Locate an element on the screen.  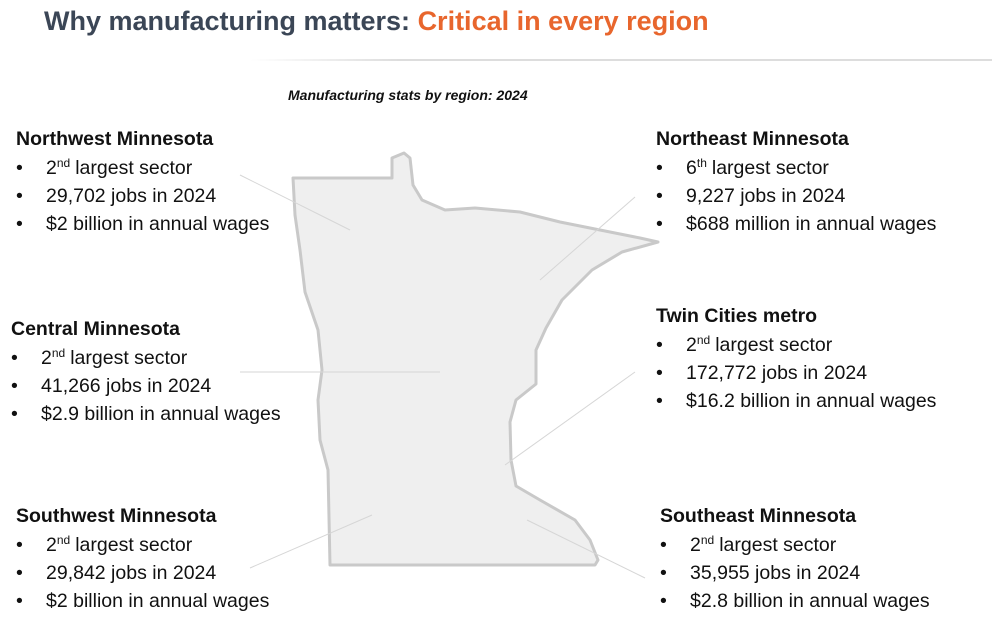
region-name: Southwest Minnesota is located at coordinates (116, 516).